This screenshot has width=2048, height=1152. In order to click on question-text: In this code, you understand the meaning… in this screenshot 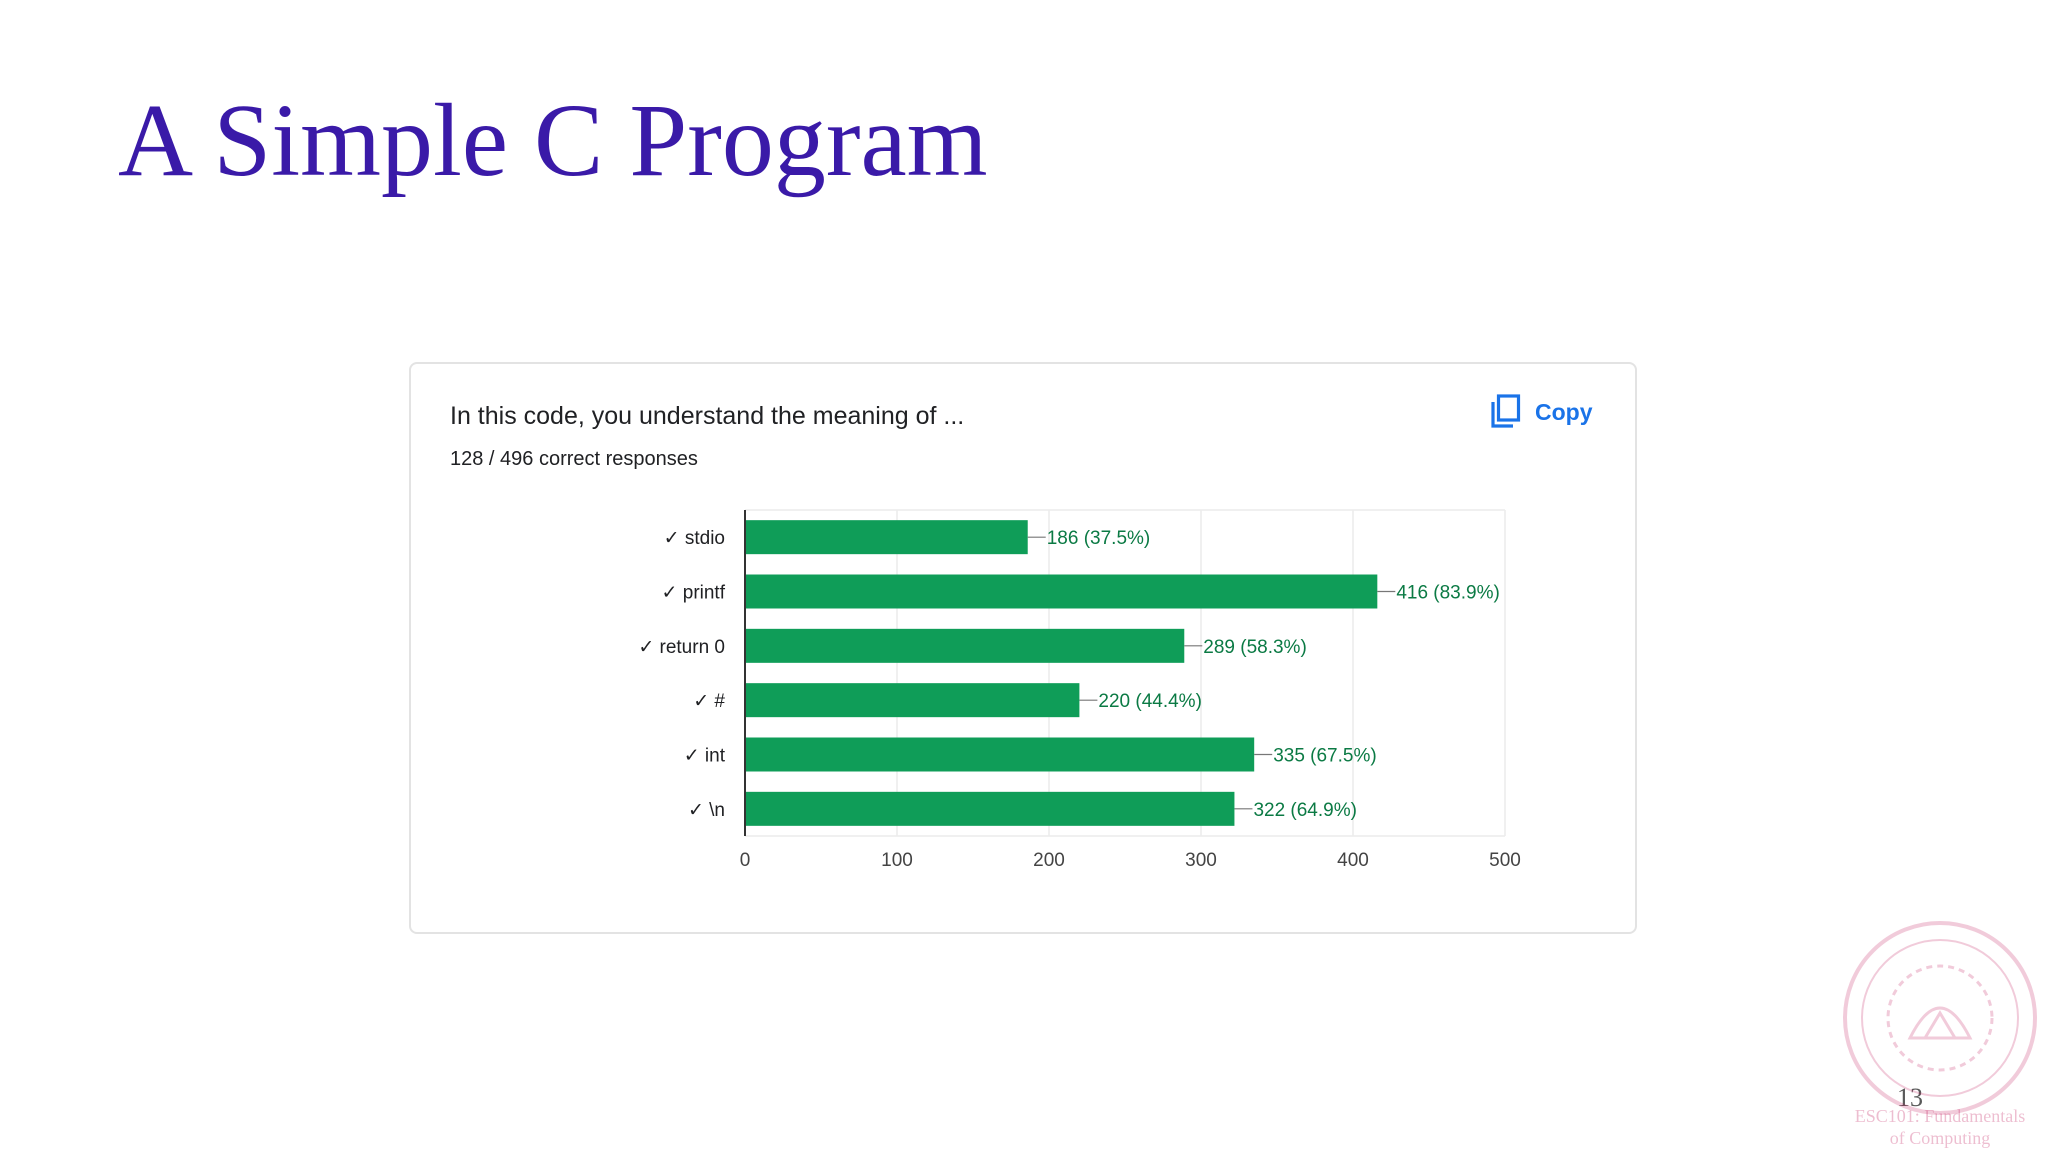, I will do `click(707, 416)`.